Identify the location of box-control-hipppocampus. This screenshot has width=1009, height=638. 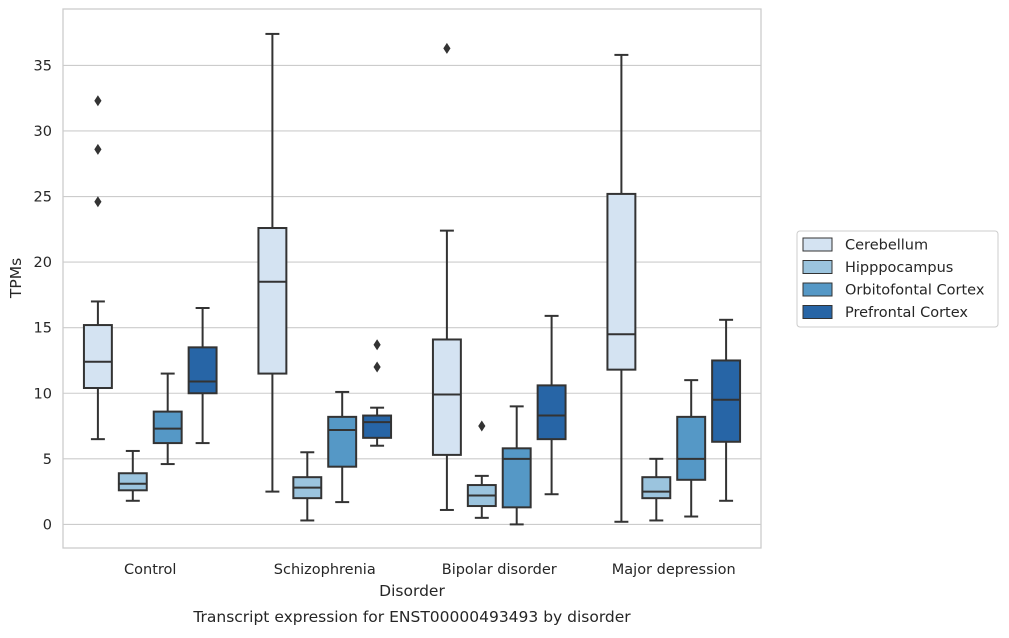
(132, 475).